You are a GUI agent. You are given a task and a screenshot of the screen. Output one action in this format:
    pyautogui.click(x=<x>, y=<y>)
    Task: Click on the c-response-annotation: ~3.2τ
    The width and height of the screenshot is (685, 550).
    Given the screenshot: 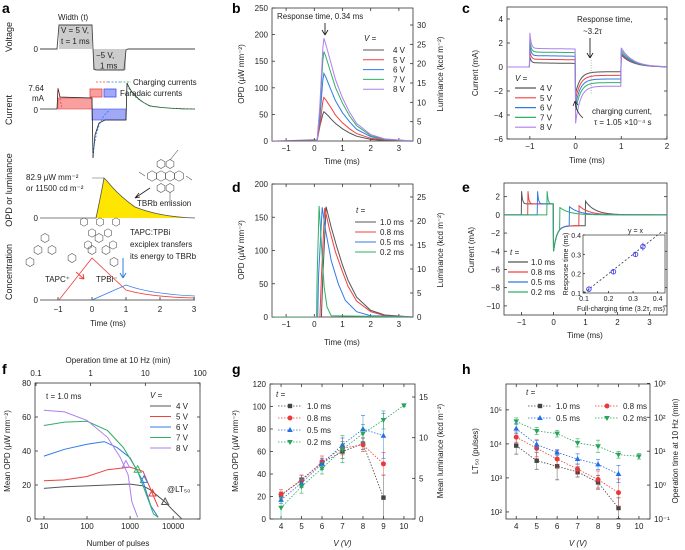 What is the action you would take?
    pyautogui.click(x=593, y=31)
    